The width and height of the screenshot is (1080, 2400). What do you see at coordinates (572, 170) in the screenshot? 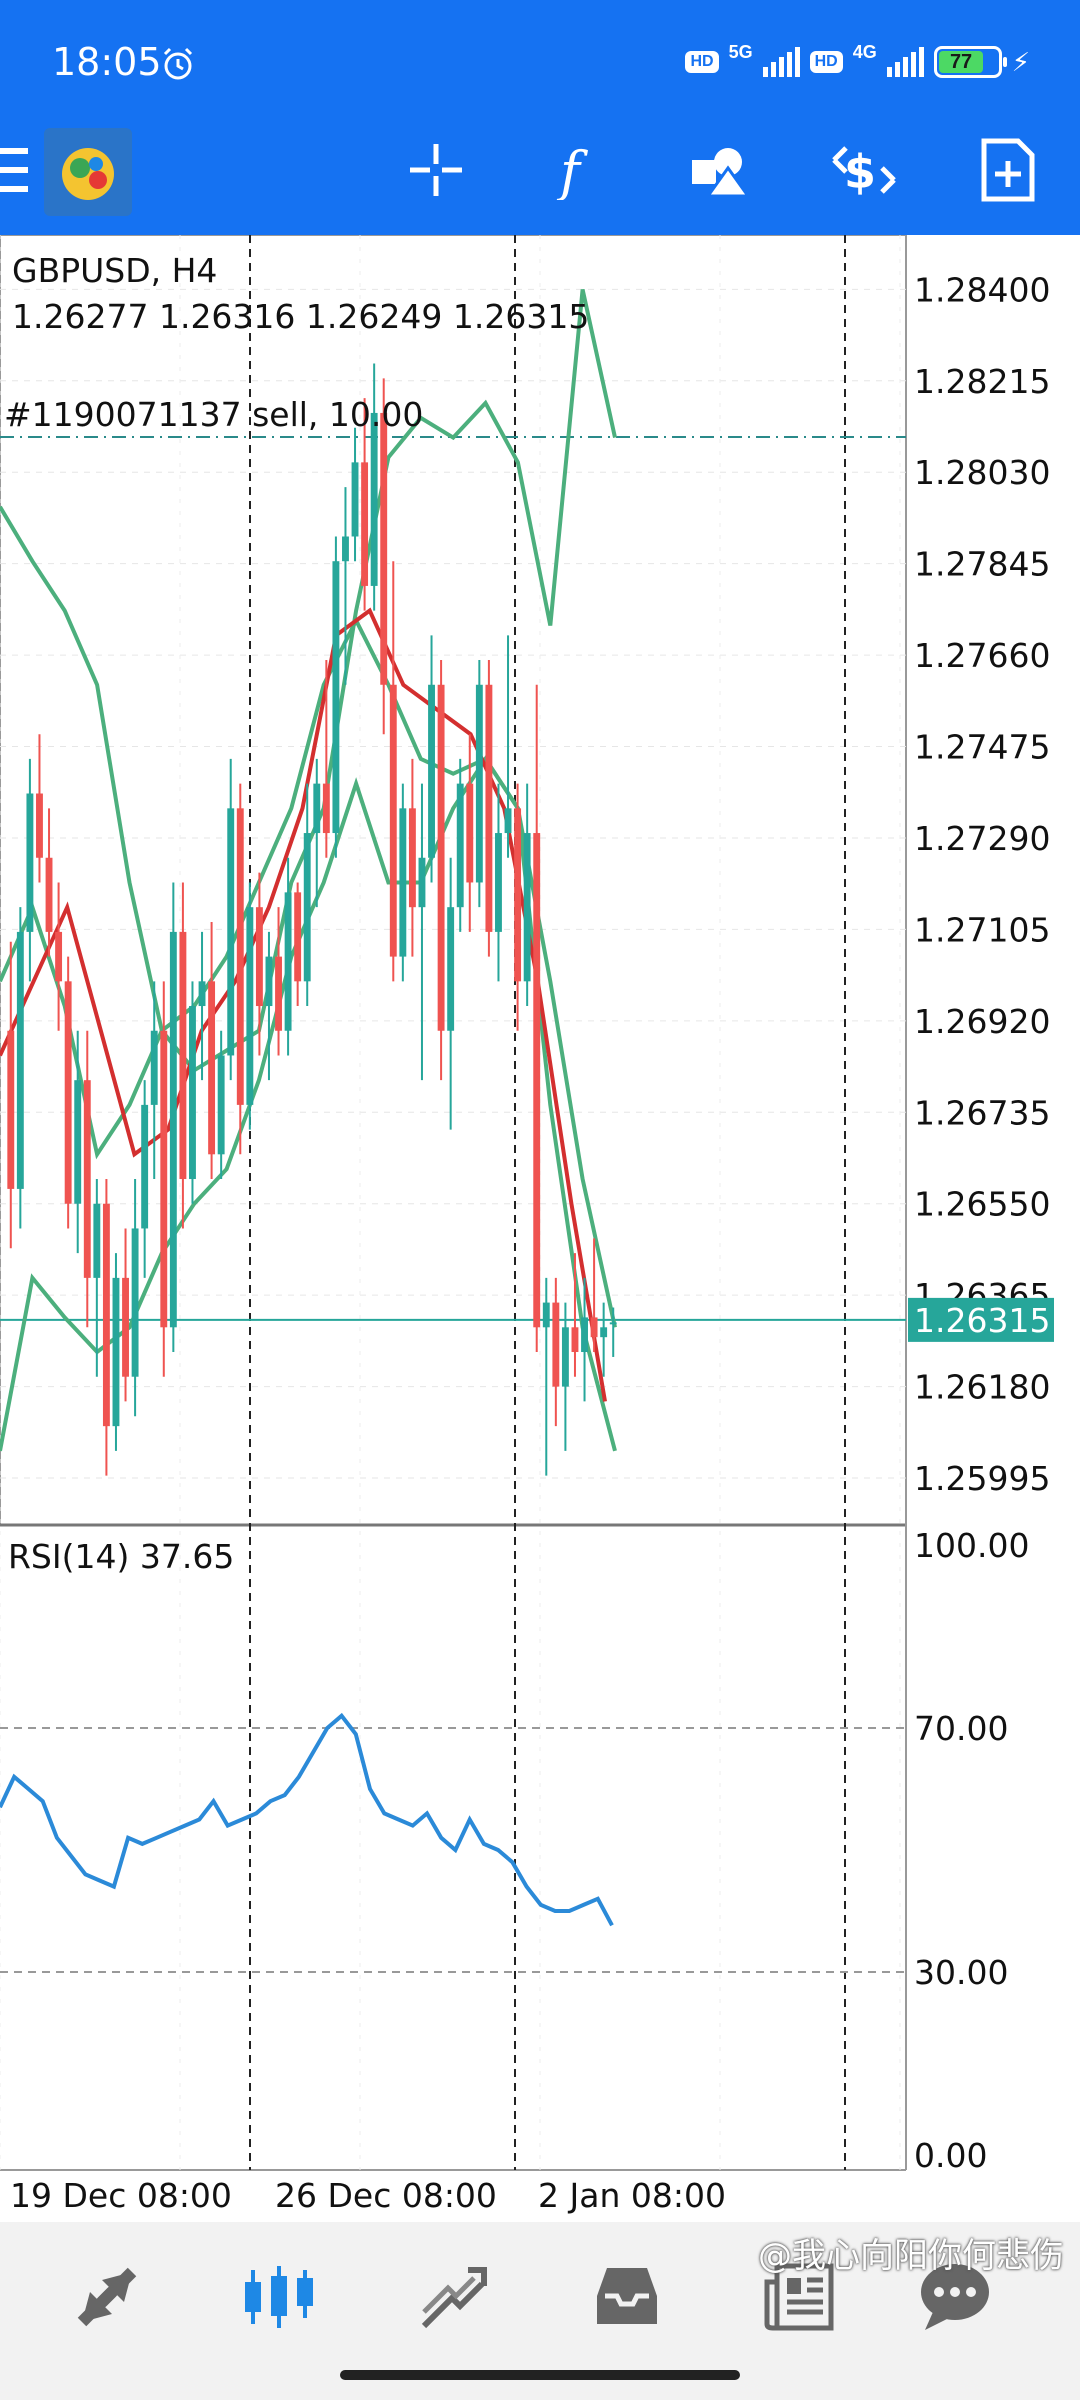
I see `svg-text: f` at bounding box center [572, 170].